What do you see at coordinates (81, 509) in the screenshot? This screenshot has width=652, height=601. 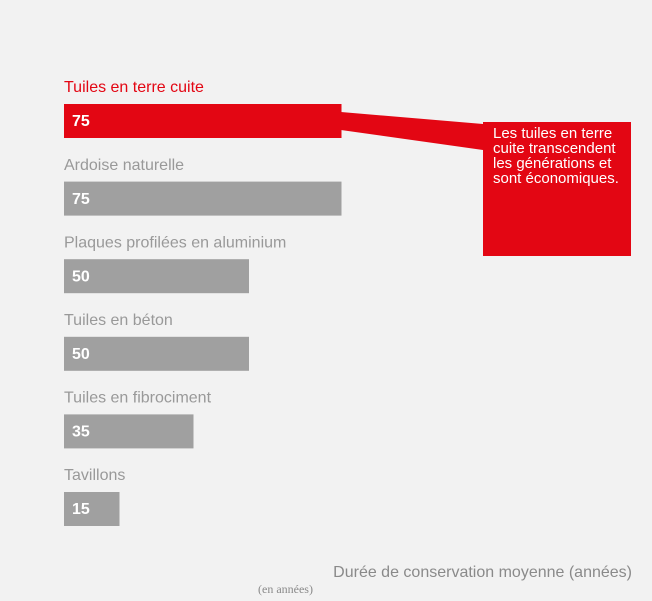 I see `value-label: 15` at bounding box center [81, 509].